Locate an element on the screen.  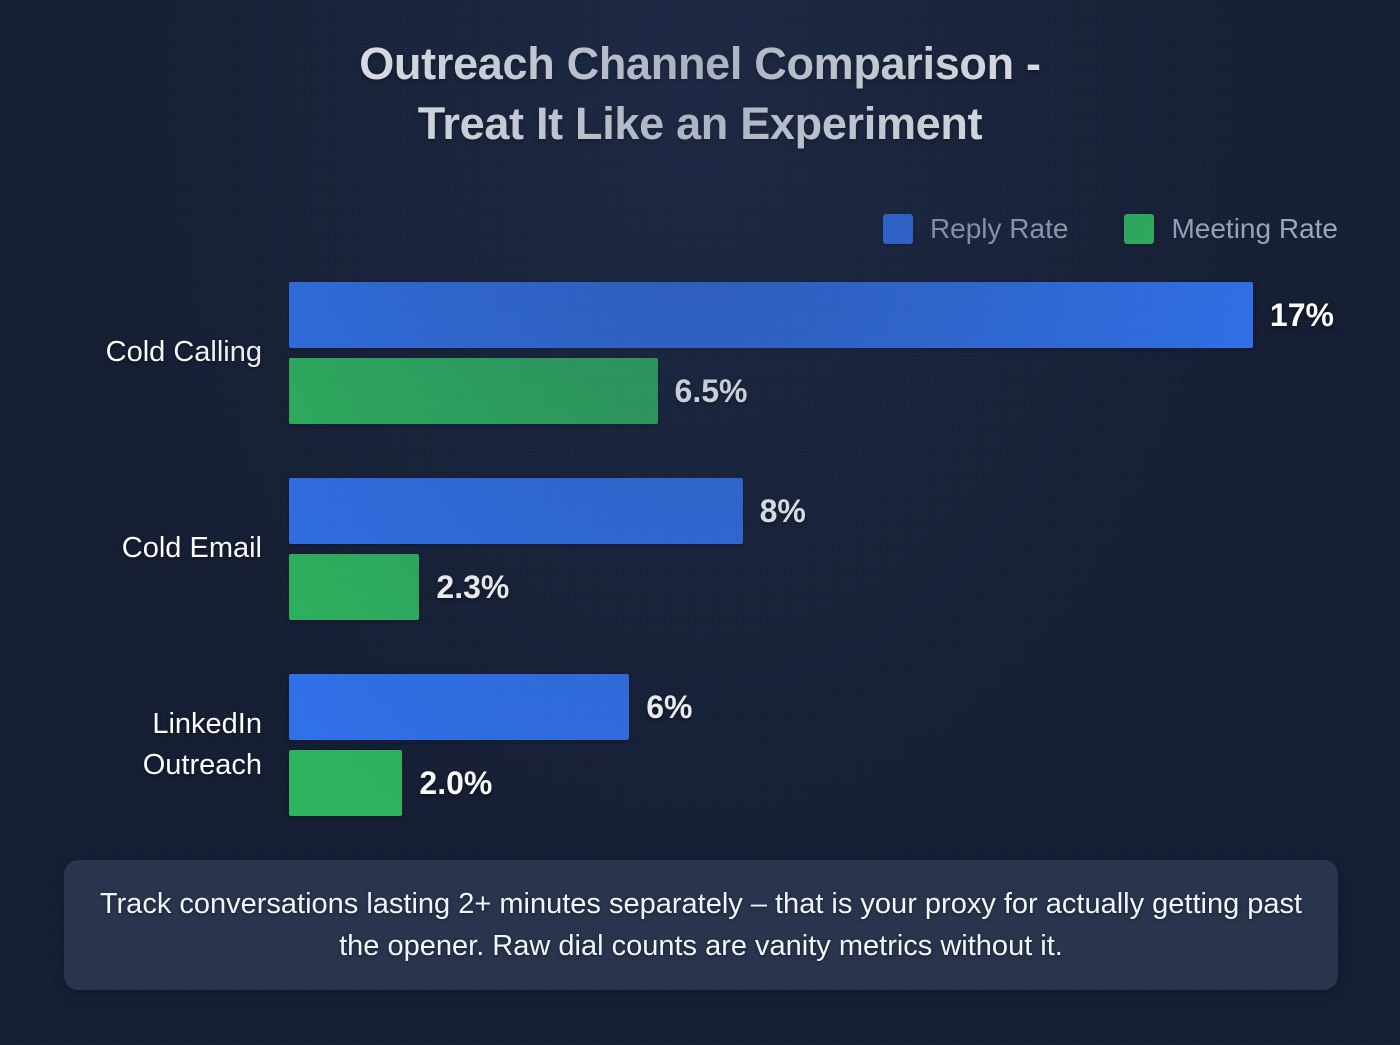
category-label: Cold Email is located at coordinates (131, 548).